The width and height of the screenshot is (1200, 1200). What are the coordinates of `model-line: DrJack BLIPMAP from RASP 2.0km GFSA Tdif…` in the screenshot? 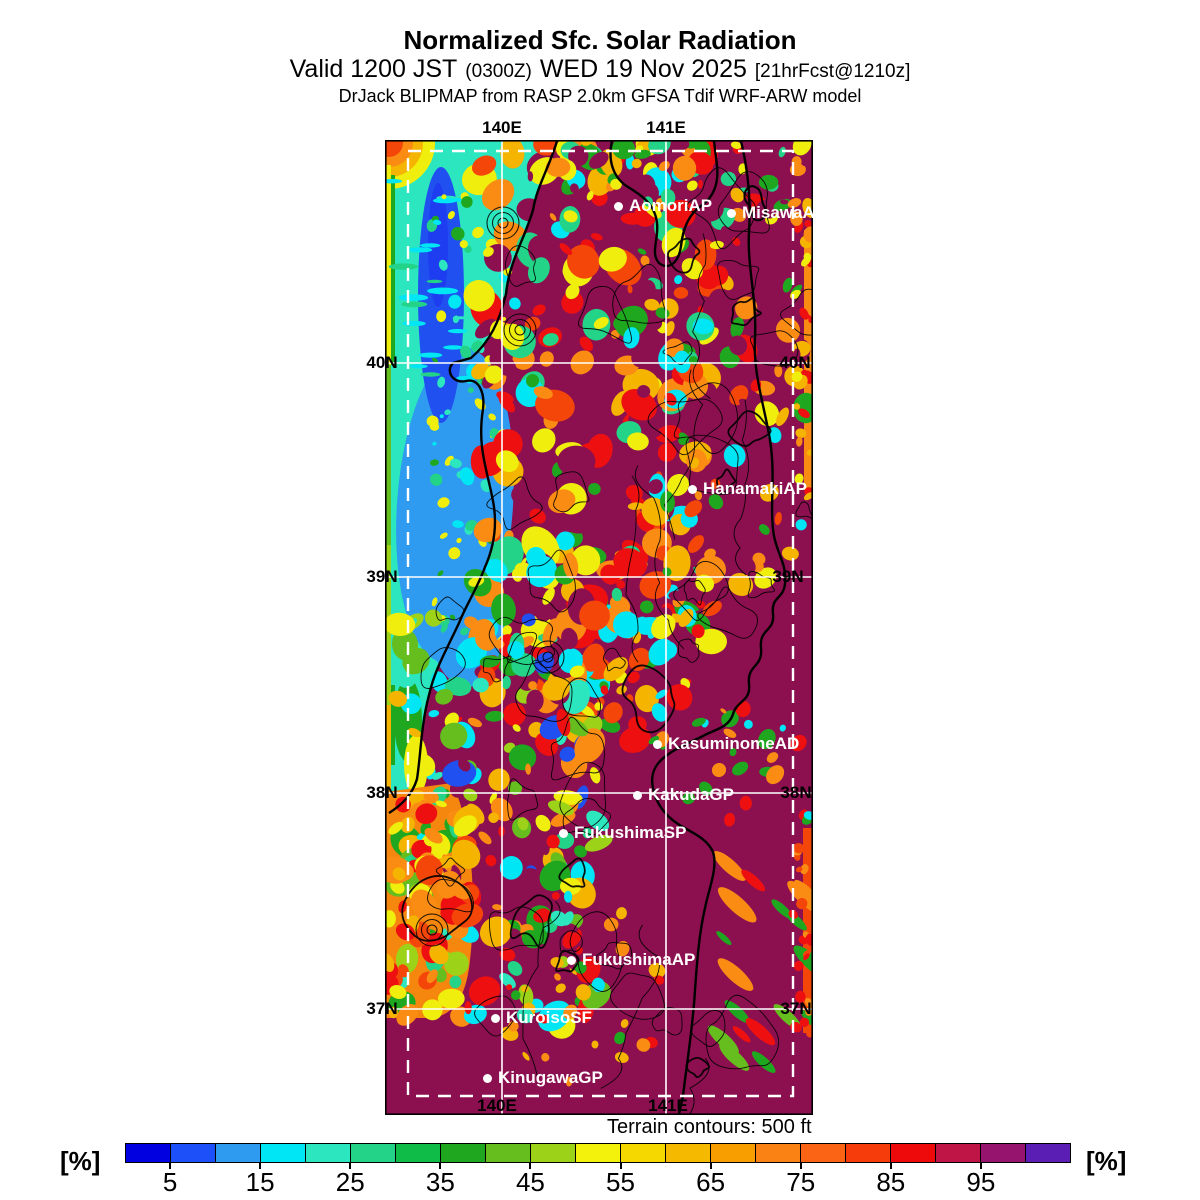 It's located at (600, 96).